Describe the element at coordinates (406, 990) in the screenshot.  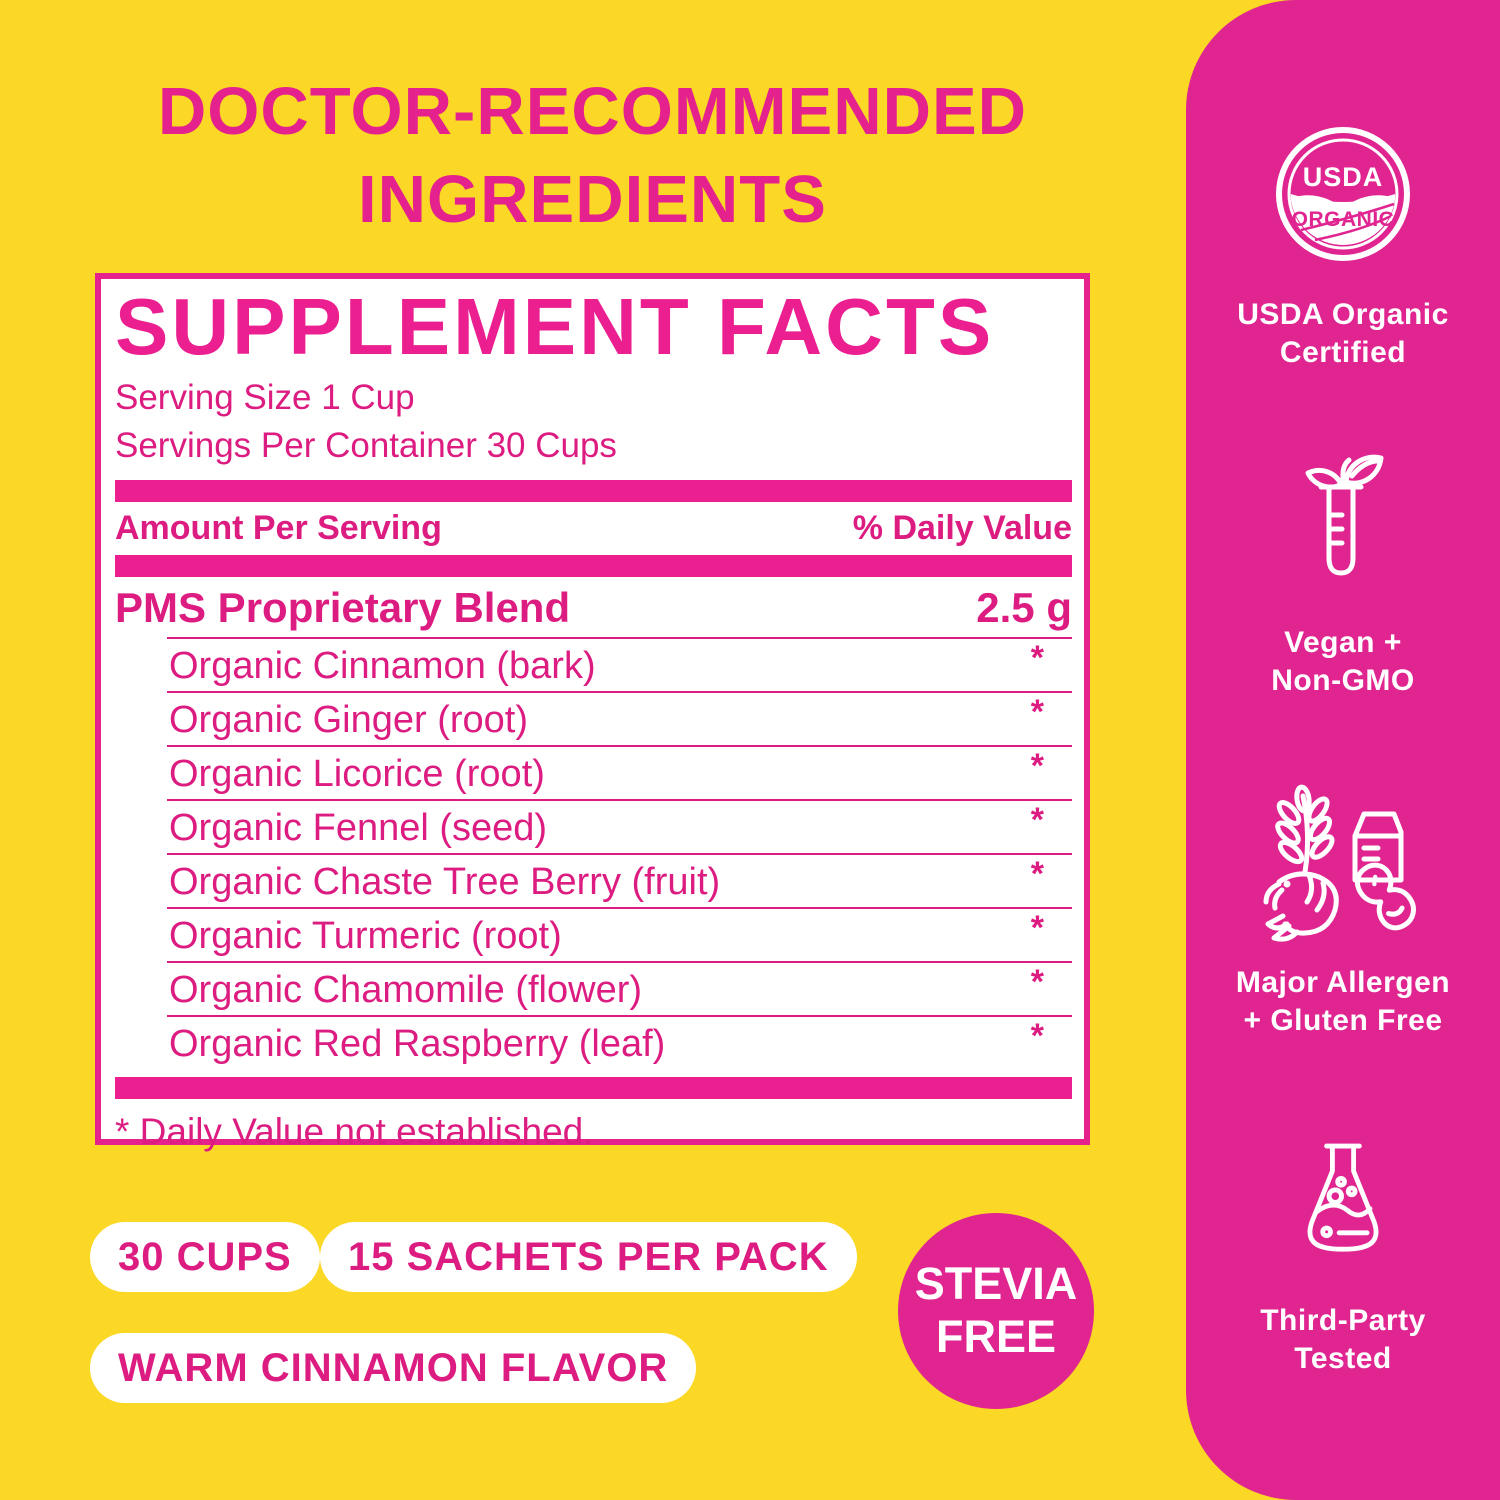
I see `ingredient-name: Organic Chamomile (flower)` at that location.